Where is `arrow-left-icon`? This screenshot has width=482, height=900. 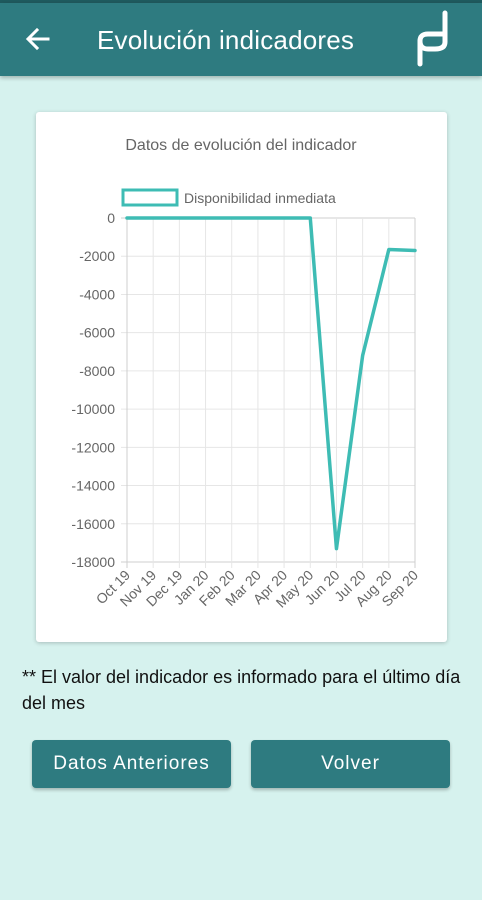
arrow-left-icon is located at coordinates (37, 39).